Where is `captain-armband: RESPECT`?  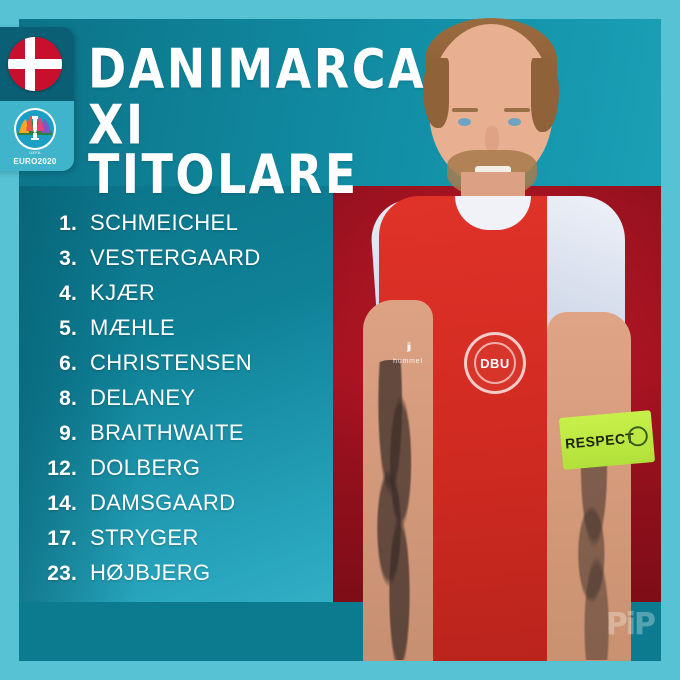
captain-armband: RESPECT is located at coordinates (607, 440).